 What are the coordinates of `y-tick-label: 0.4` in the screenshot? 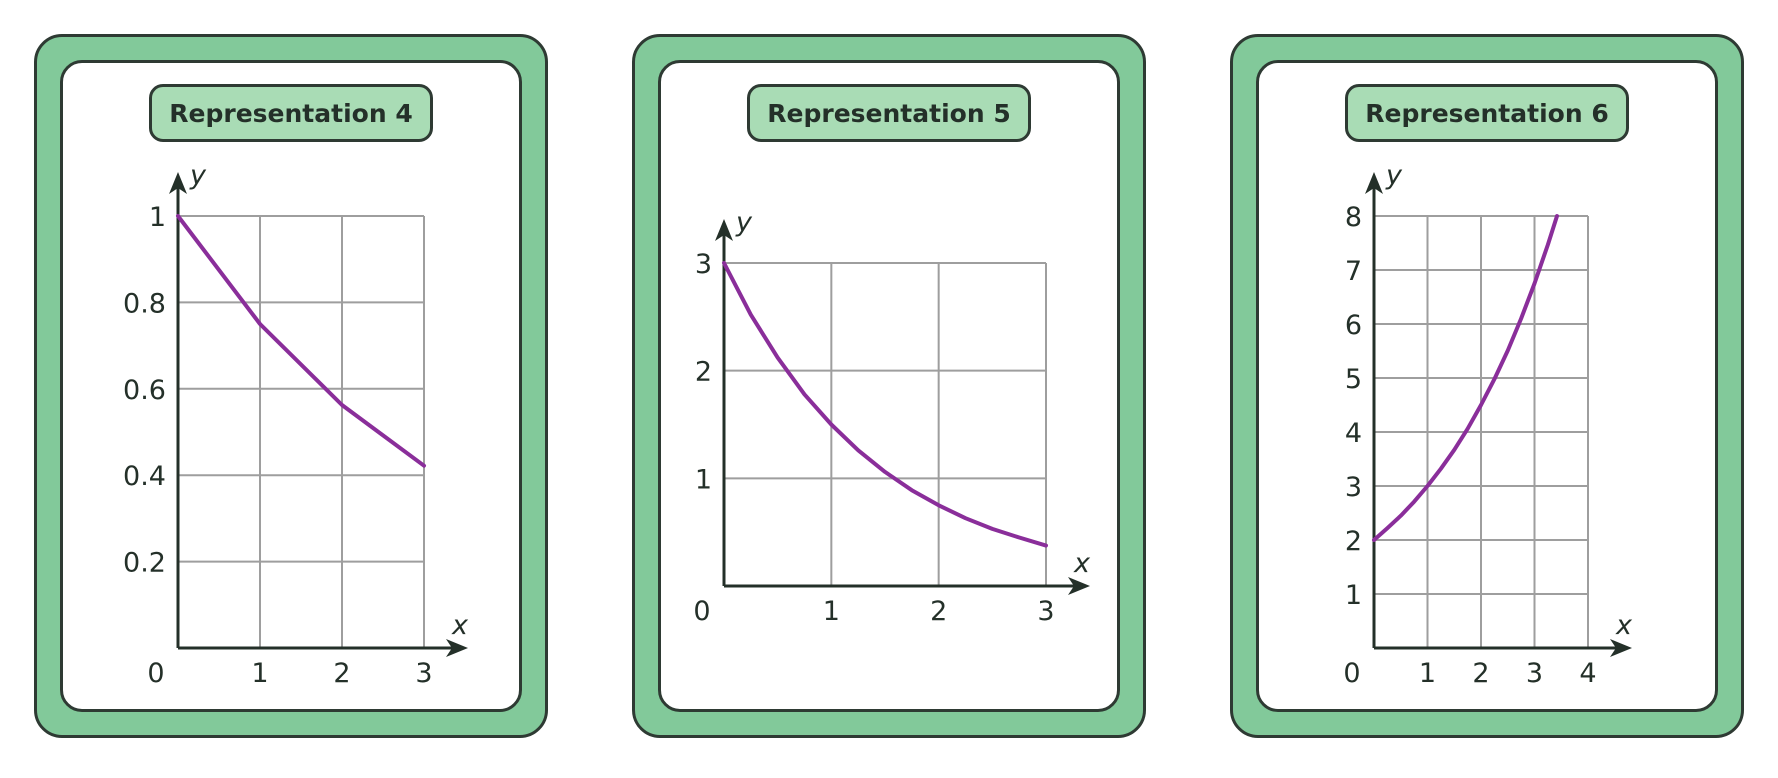 It's located at (144, 476).